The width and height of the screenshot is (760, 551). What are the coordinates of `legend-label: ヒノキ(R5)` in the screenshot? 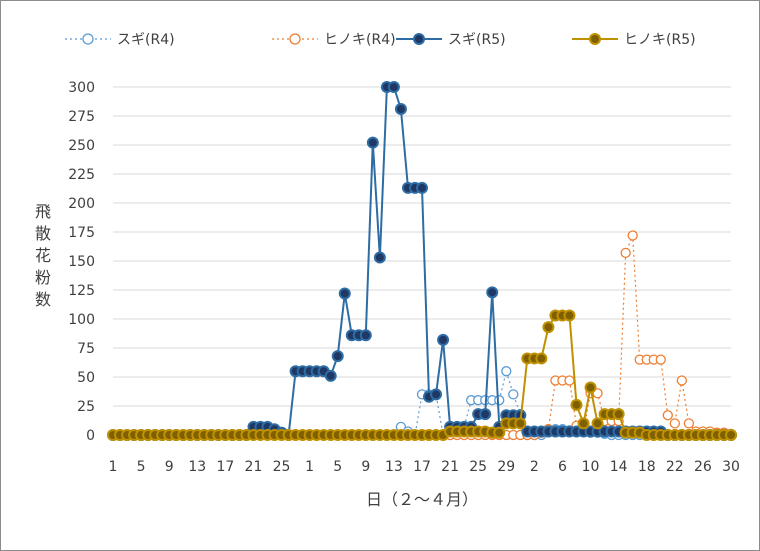 It's located at (660, 40).